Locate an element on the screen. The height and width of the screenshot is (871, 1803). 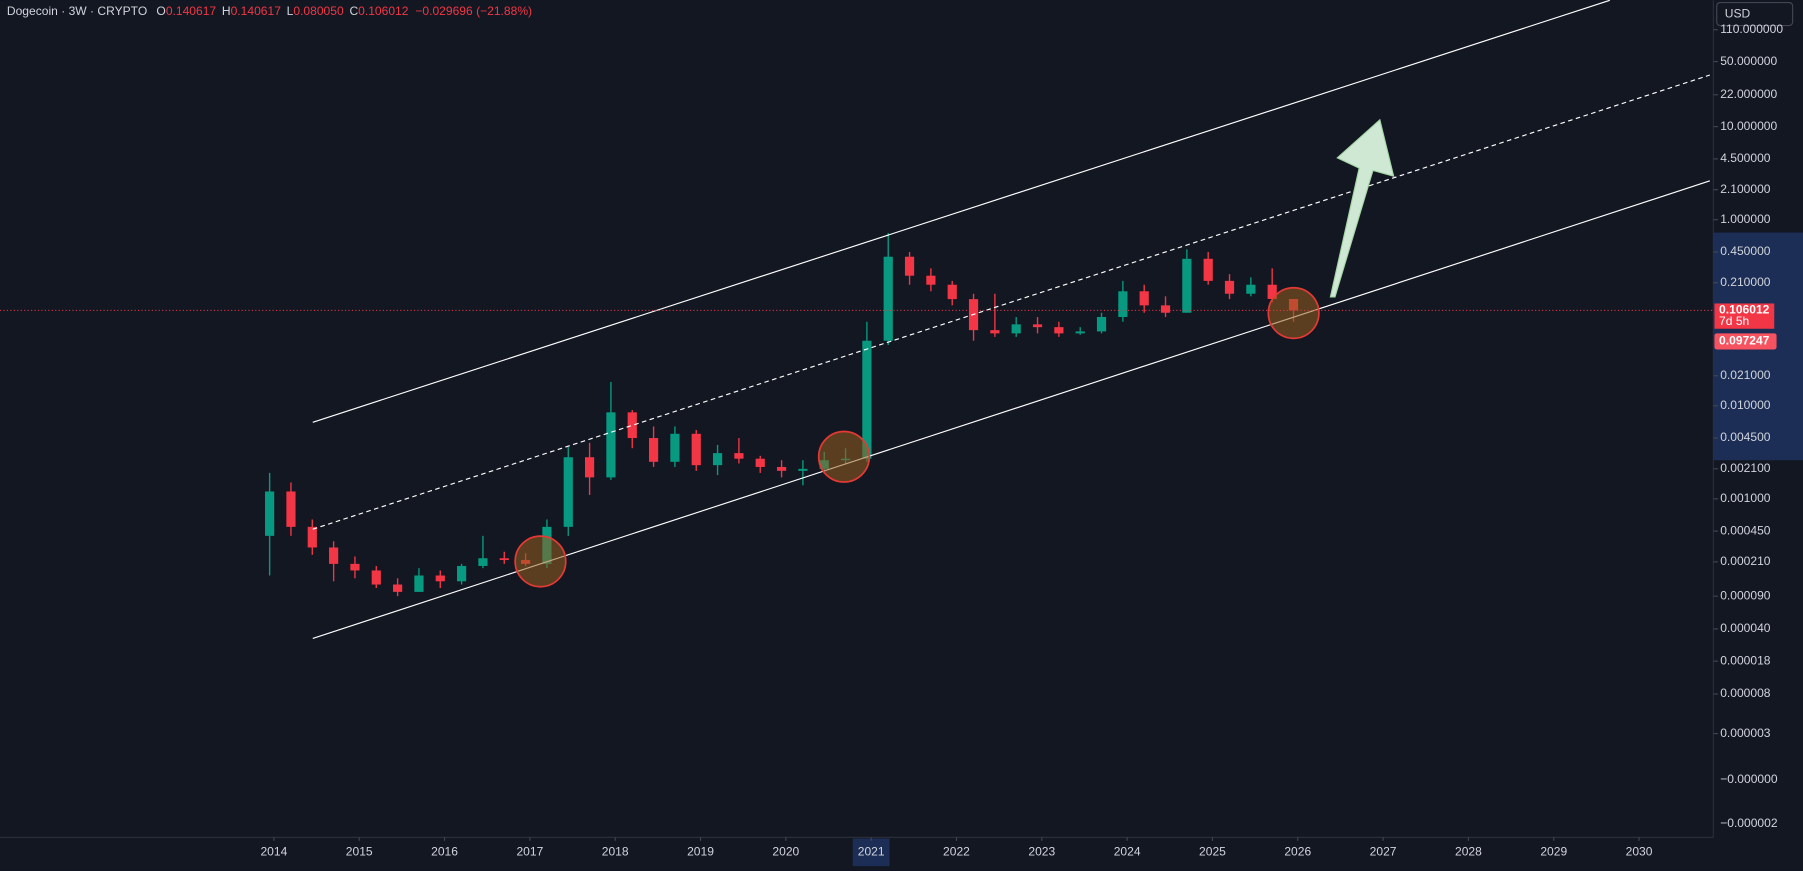
y-tick-label: 0.010000 is located at coordinates (1745, 405).